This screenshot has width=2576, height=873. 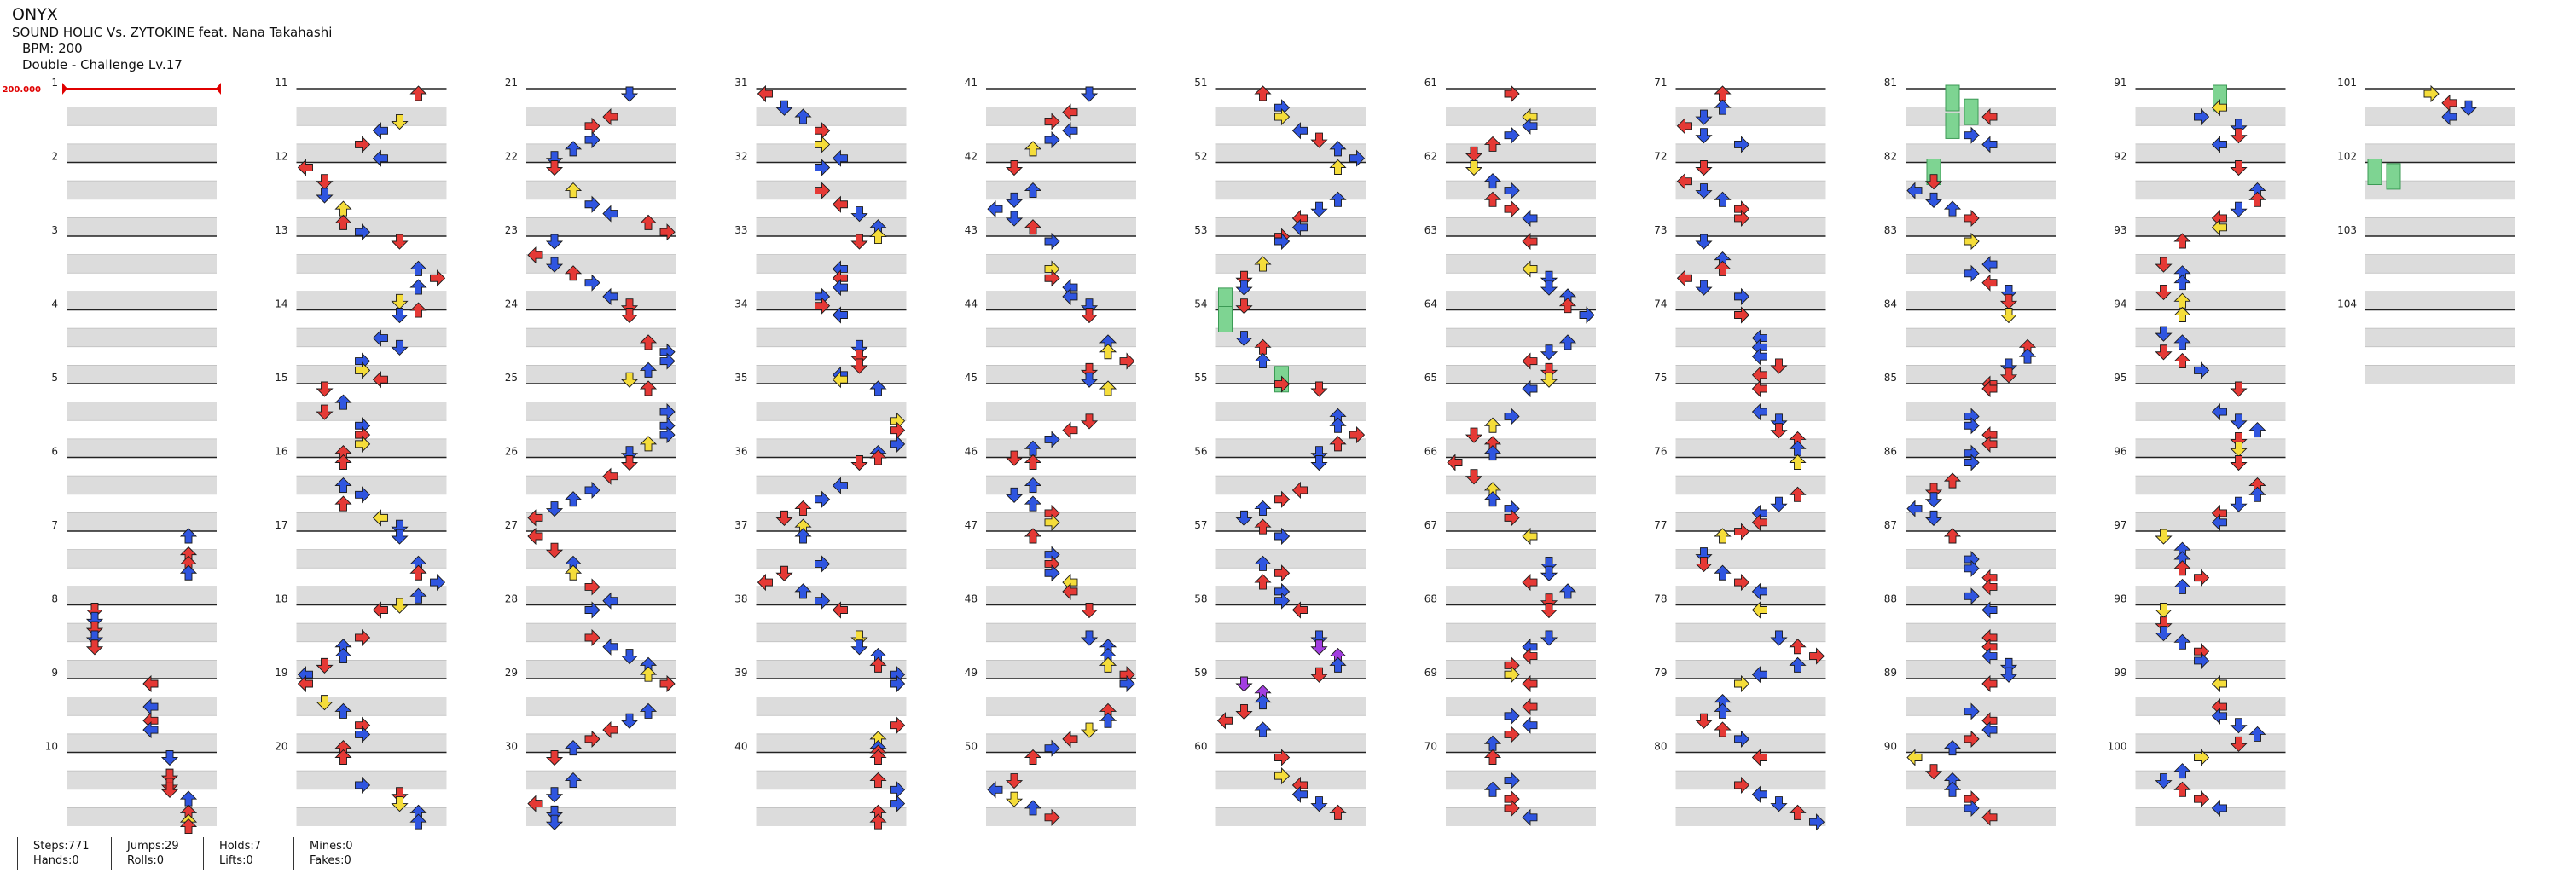 What do you see at coordinates (1430, 747) in the screenshot?
I see `measure-number: 70` at bounding box center [1430, 747].